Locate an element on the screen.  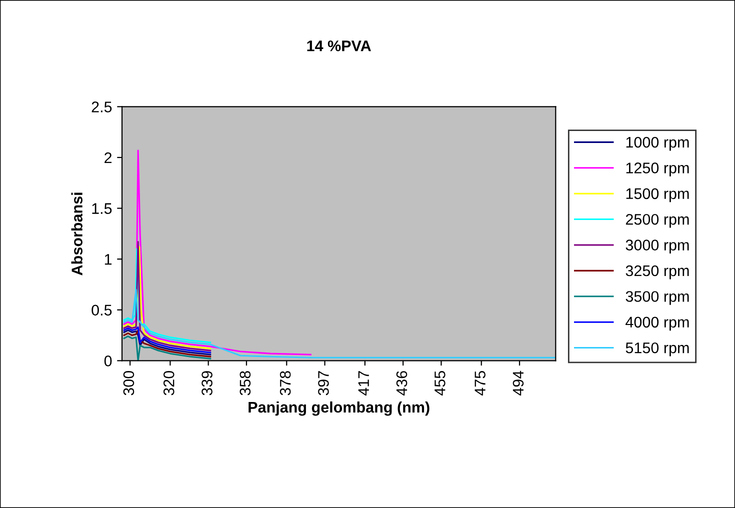
y-tick-label: 1.5 is located at coordinates (102, 208).